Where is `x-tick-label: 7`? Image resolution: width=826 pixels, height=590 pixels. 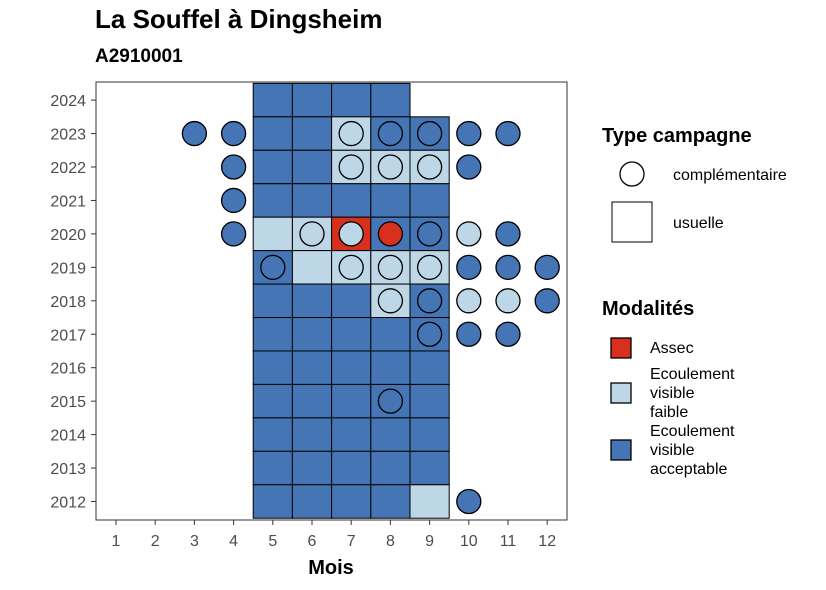
x-tick-label: 7 is located at coordinates (351, 541).